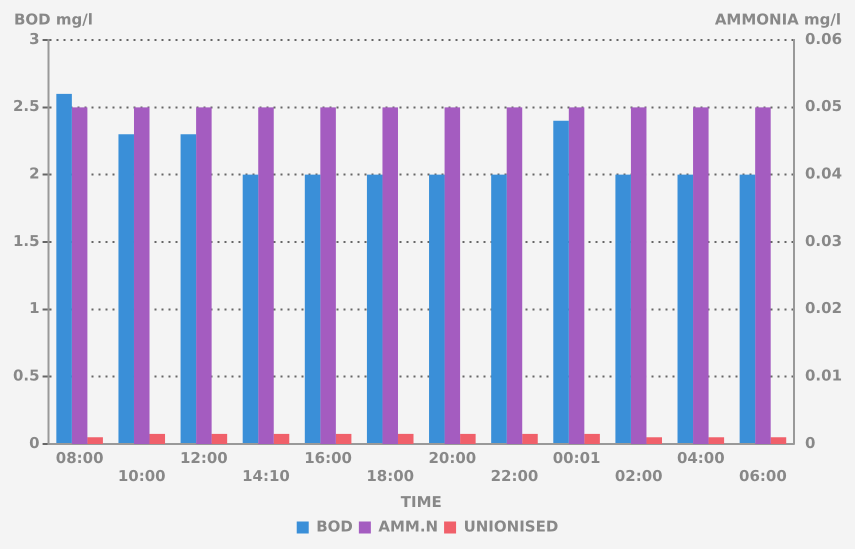  Describe the element at coordinates (34, 308) in the screenshot. I see `y-tick-label: 1` at that location.